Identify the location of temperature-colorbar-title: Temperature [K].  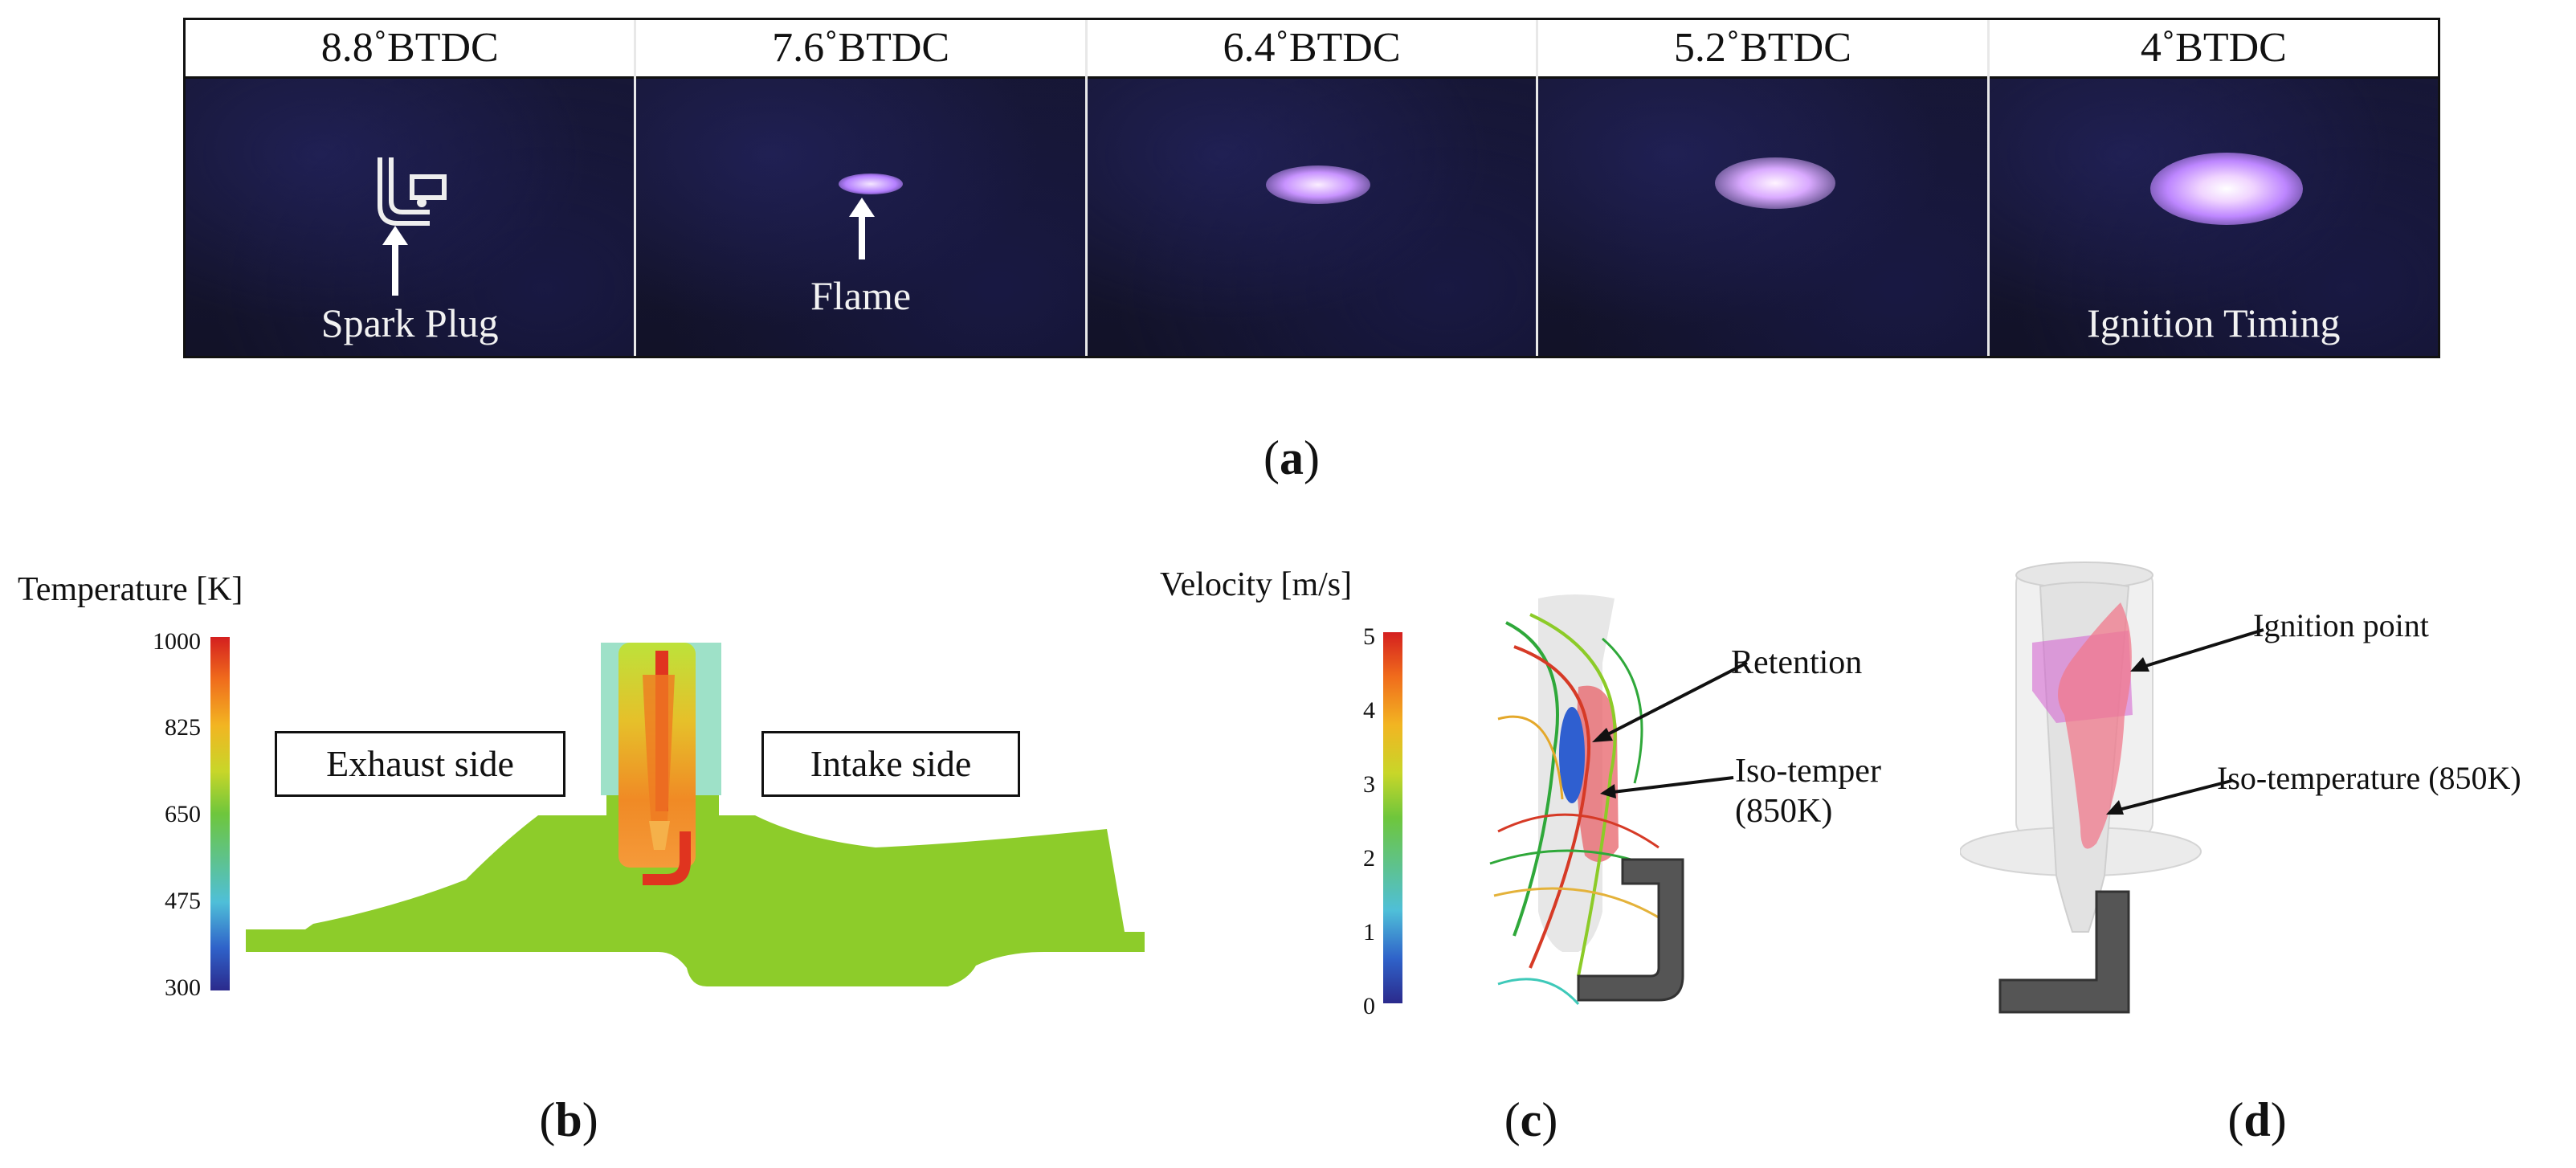
(130, 589).